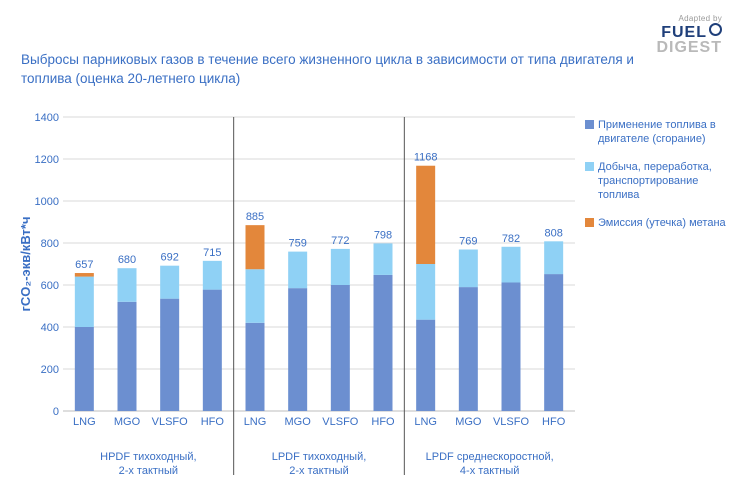 This screenshot has width=740, height=493. What do you see at coordinates (50, 244) in the screenshot?
I see `y-tick-label: 800` at bounding box center [50, 244].